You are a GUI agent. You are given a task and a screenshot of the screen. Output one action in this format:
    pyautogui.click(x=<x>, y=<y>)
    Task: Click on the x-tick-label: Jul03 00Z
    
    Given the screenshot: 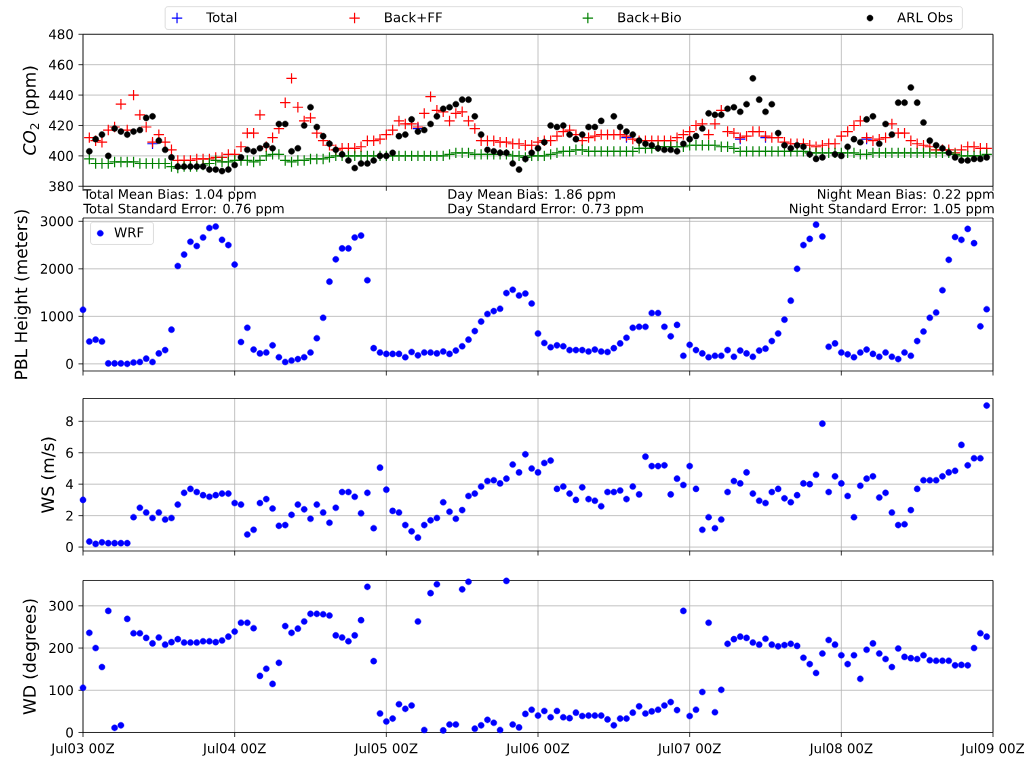 What is the action you would take?
    pyautogui.click(x=82, y=749)
    